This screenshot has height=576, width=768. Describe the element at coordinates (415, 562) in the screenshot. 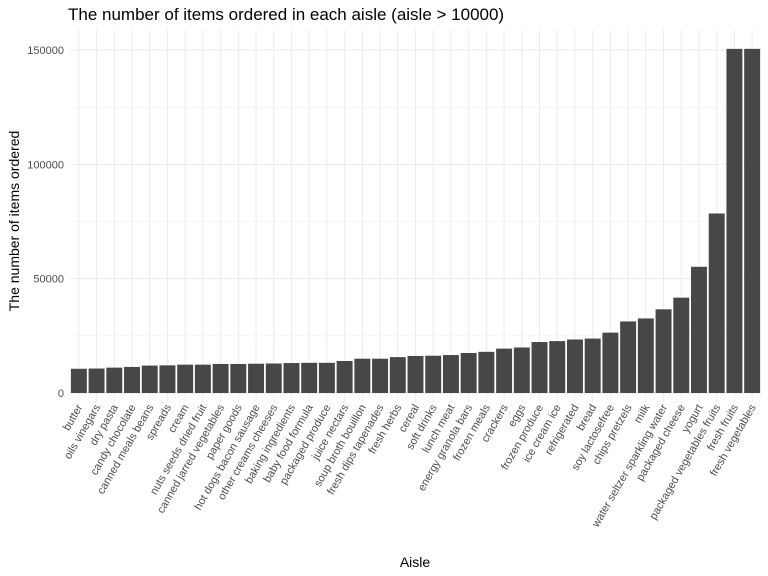

I see `x-axis-title: Aisle` at that location.